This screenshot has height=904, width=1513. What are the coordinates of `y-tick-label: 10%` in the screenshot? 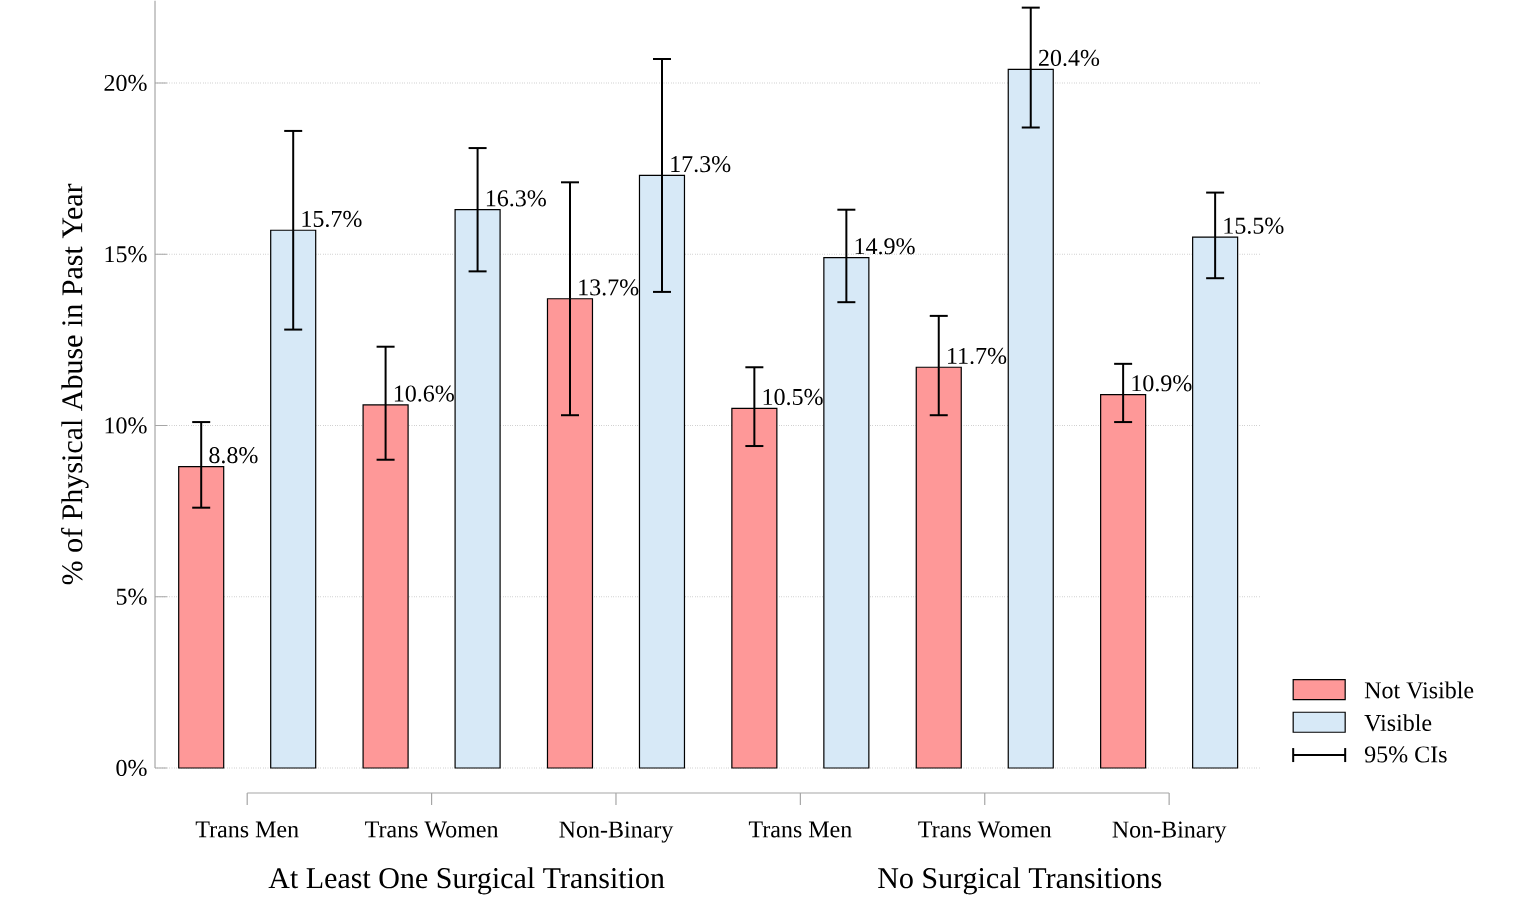 It's located at (126, 425).